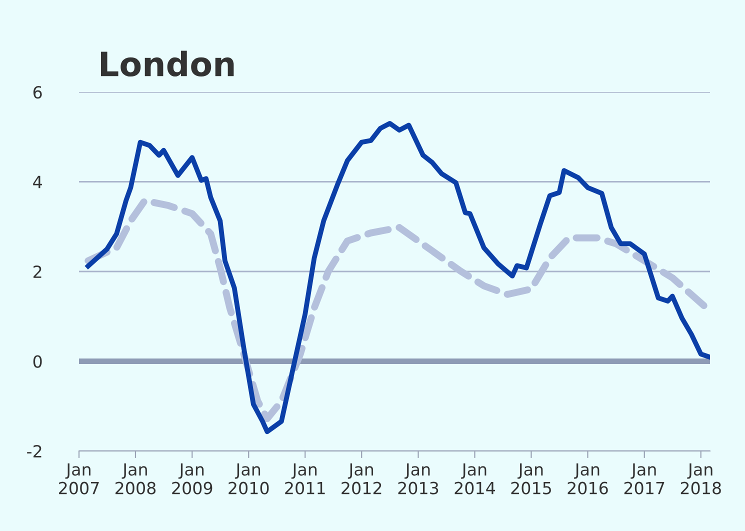  Describe the element at coordinates (475, 478) in the screenshot. I see `x-tick-label: Jan 2014` at that location.